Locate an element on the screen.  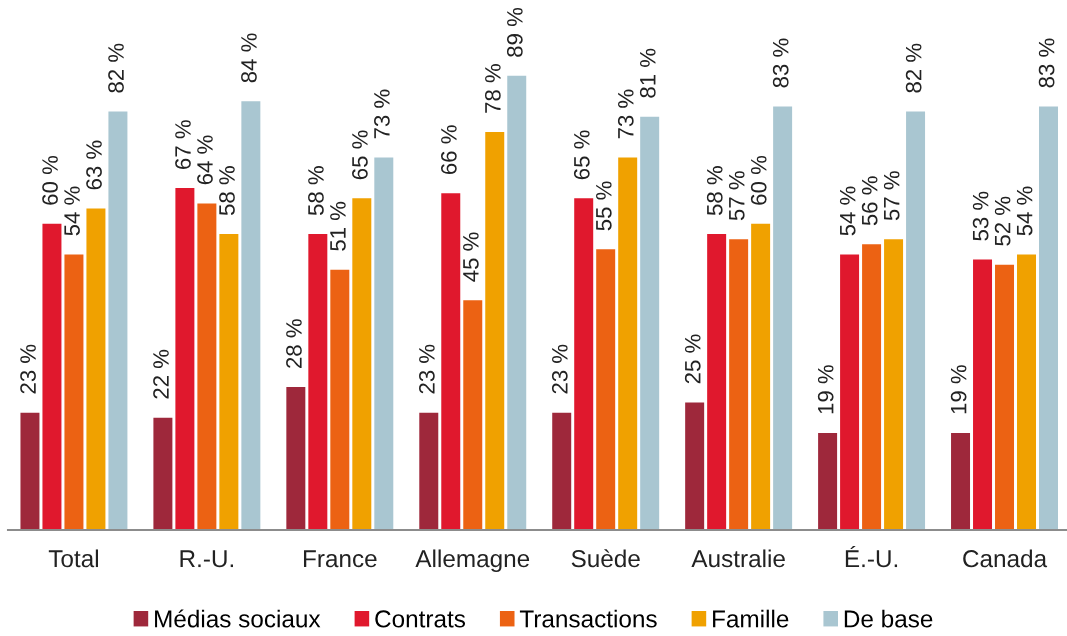
legend-label: Médias sociaux is located at coordinates (238, 618).